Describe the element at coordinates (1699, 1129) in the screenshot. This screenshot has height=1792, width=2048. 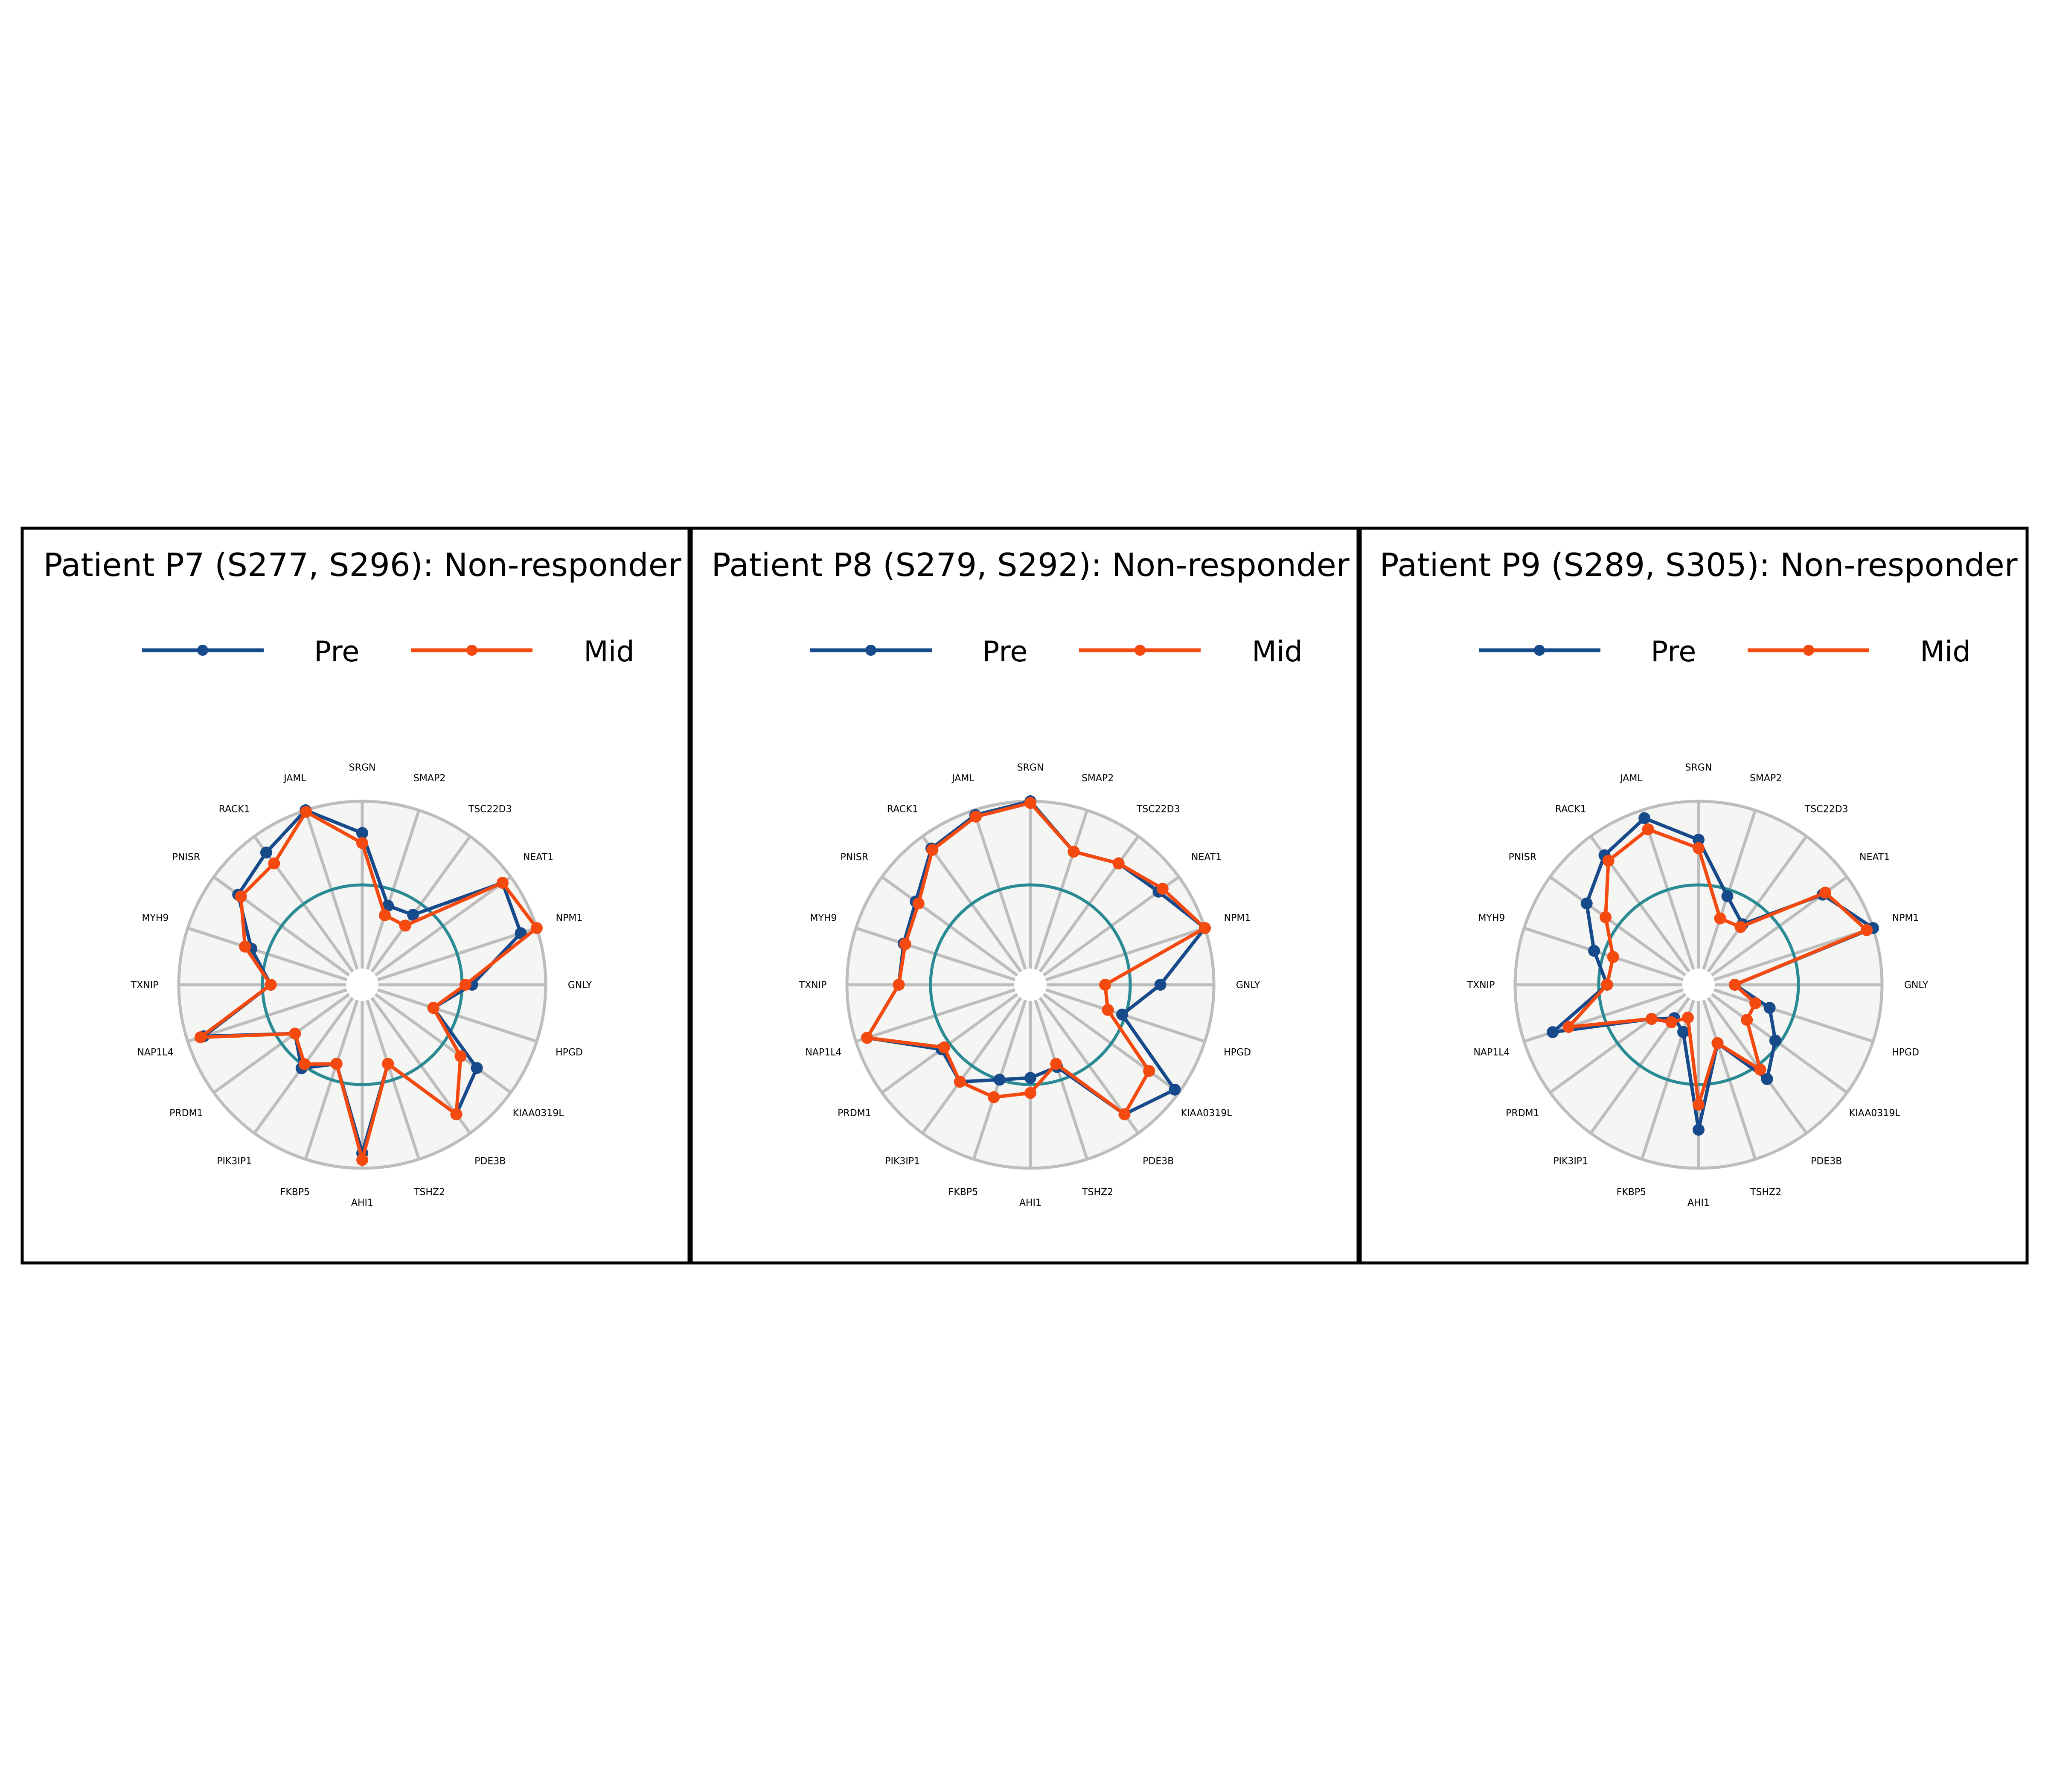
I see `data-point-pre-ahi1` at that location.